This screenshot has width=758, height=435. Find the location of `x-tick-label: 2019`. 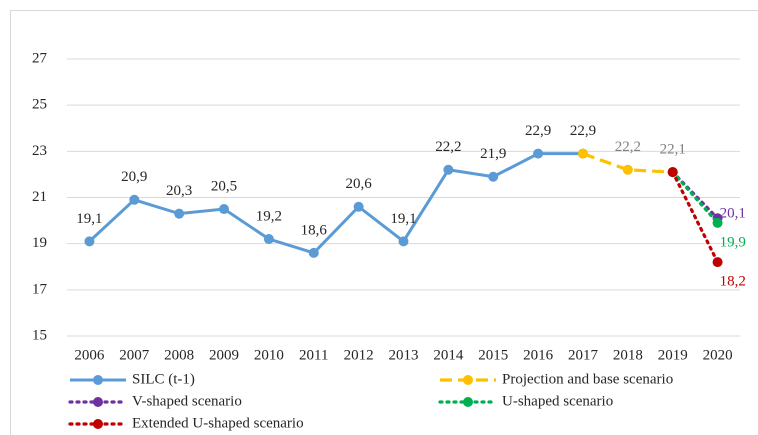

x-tick-label: 2019 is located at coordinates (673, 355).